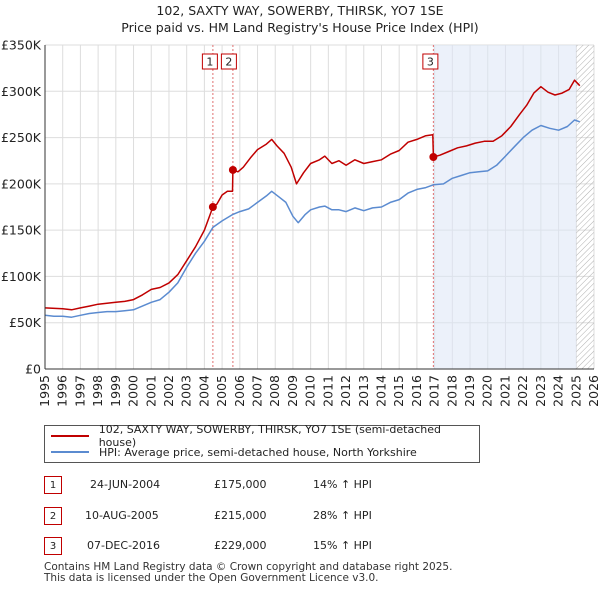  I want to click on row-price: £175,000, so click(240, 484).